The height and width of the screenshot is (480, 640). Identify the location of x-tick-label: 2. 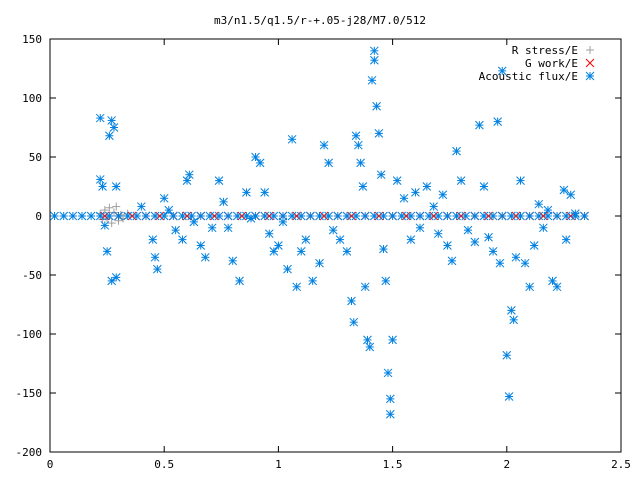
(506, 464).